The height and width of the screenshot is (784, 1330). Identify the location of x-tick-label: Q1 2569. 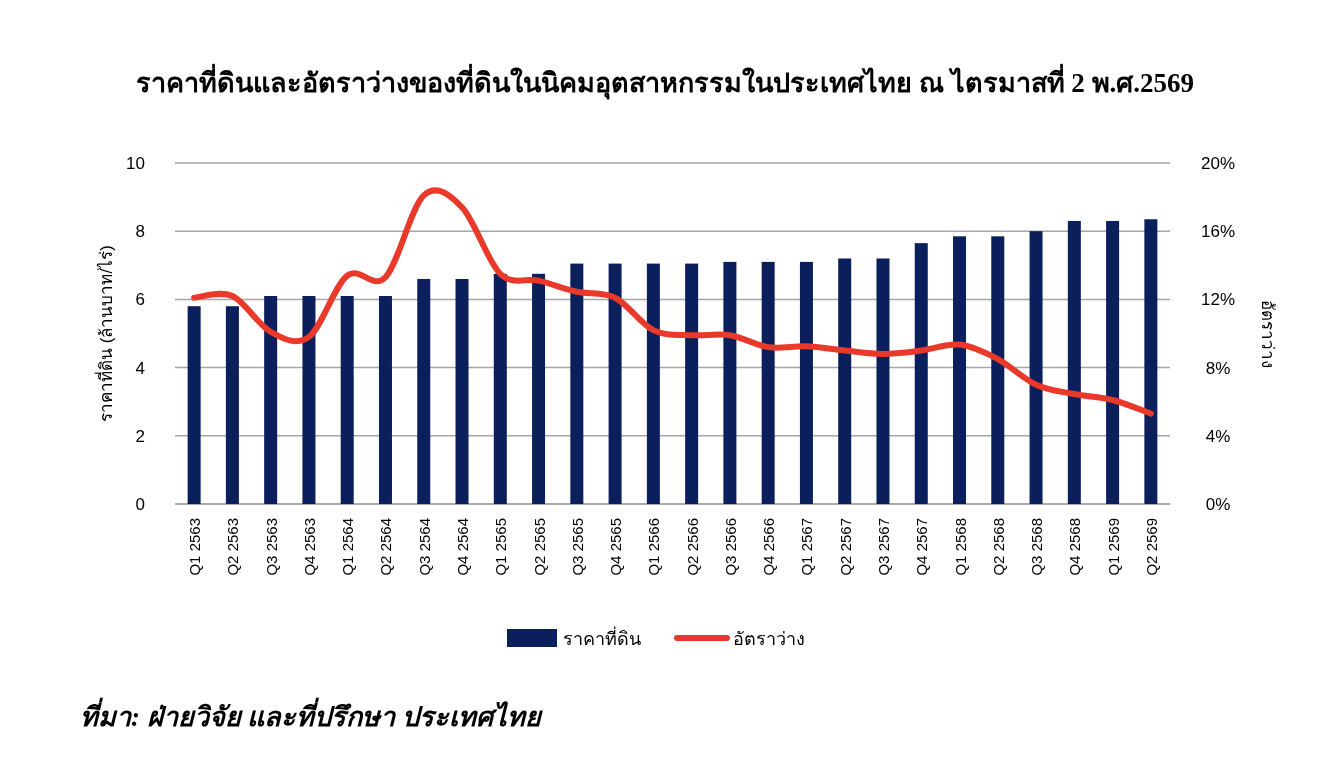
(1113, 547).